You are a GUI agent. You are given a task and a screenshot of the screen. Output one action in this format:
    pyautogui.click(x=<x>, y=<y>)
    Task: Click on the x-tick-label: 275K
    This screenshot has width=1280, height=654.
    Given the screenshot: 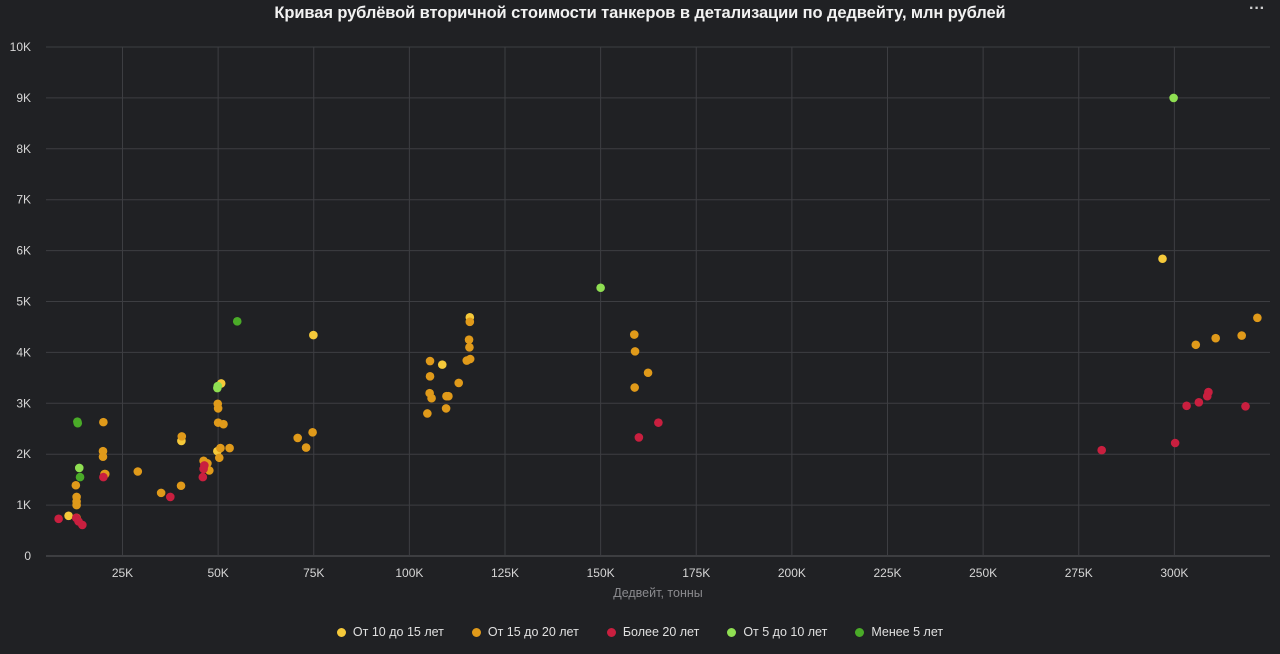 What is the action you would take?
    pyautogui.click(x=1079, y=573)
    